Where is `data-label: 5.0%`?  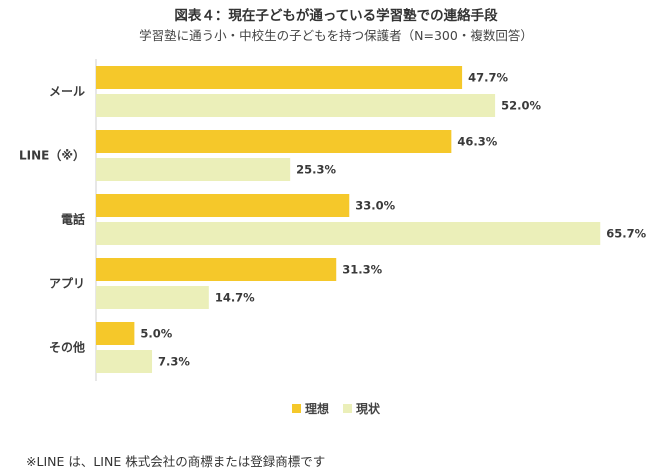
data-label: 5.0% is located at coordinates (156, 334).